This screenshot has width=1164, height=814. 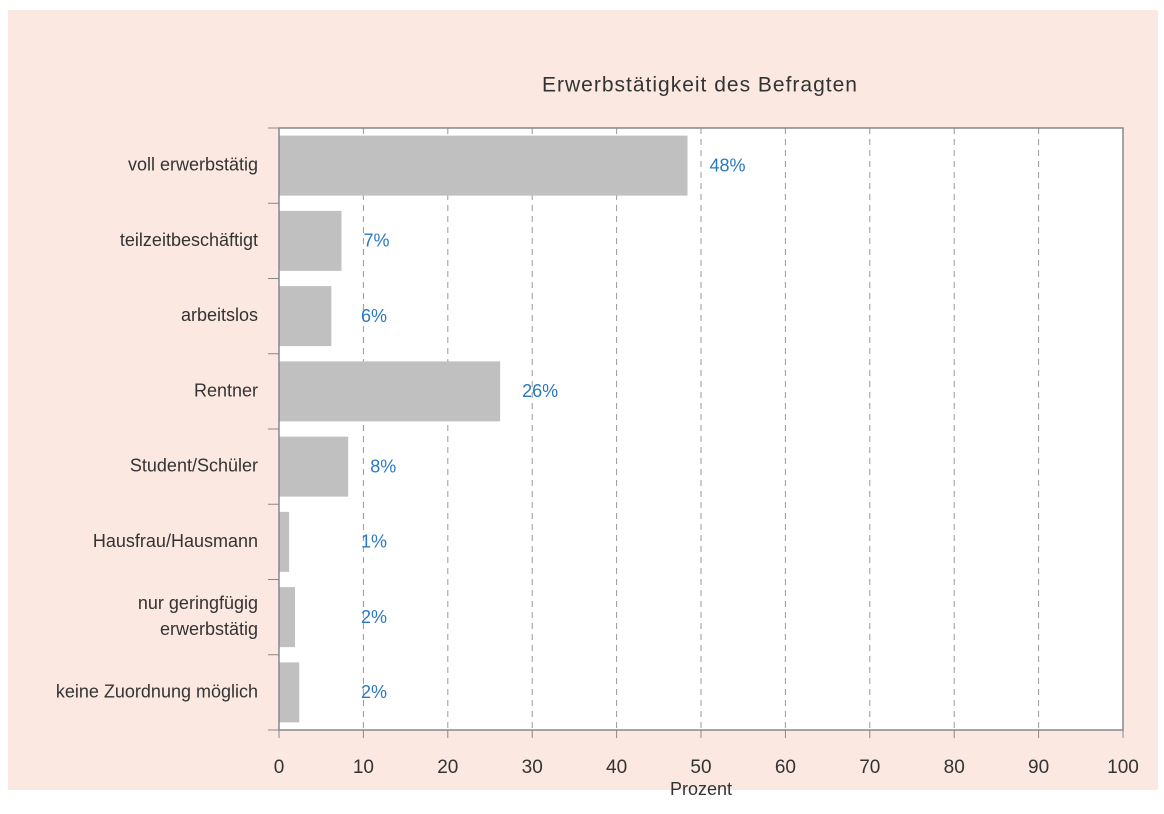 What do you see at coordinates (701, 789) in the screenshot?
I see `x-axis-label: Prozent` at bounding box center [701, 789].